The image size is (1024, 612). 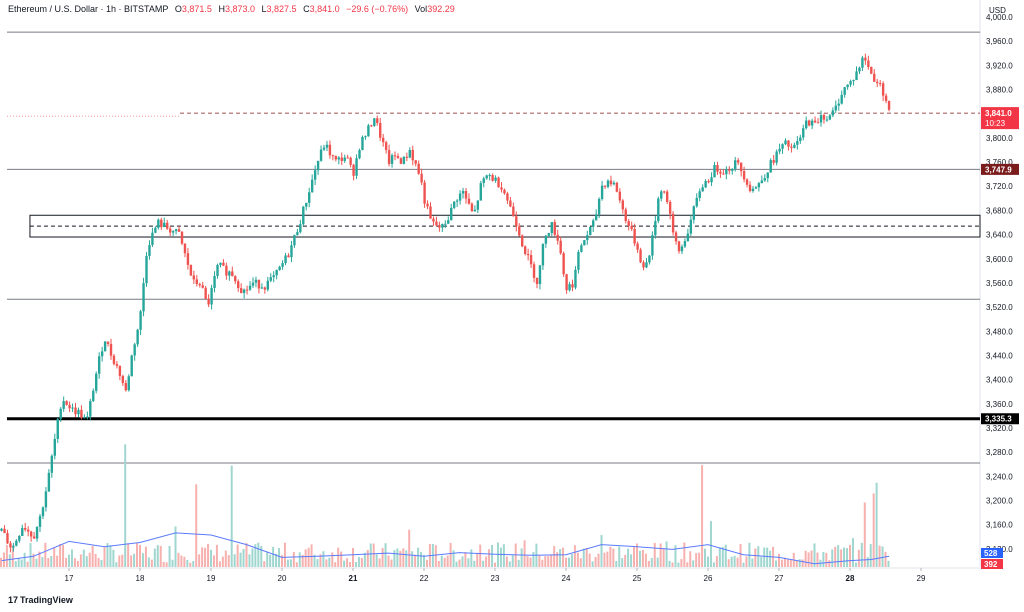 What do you see at coordinates (88, 9) in the screenshot?
I see `symbol-name: Ethereum / U.S. Dollar · 1h · BITSTAMP` at bounding box center [88, 9].